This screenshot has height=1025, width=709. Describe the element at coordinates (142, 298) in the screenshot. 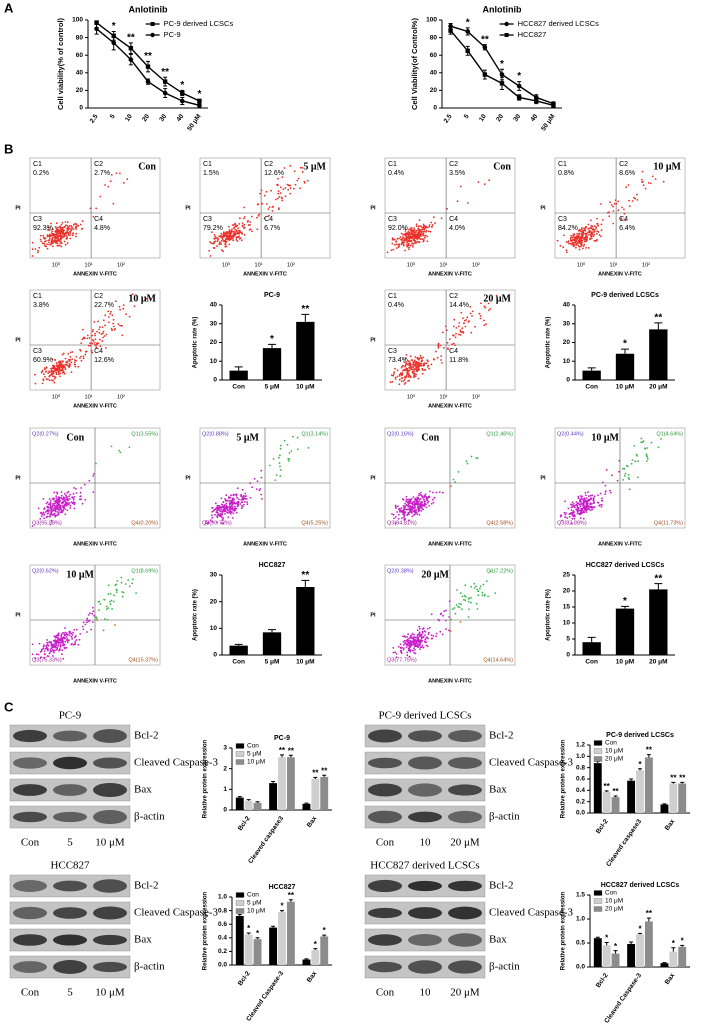

I see `condition-label: 10 μM` at that location.